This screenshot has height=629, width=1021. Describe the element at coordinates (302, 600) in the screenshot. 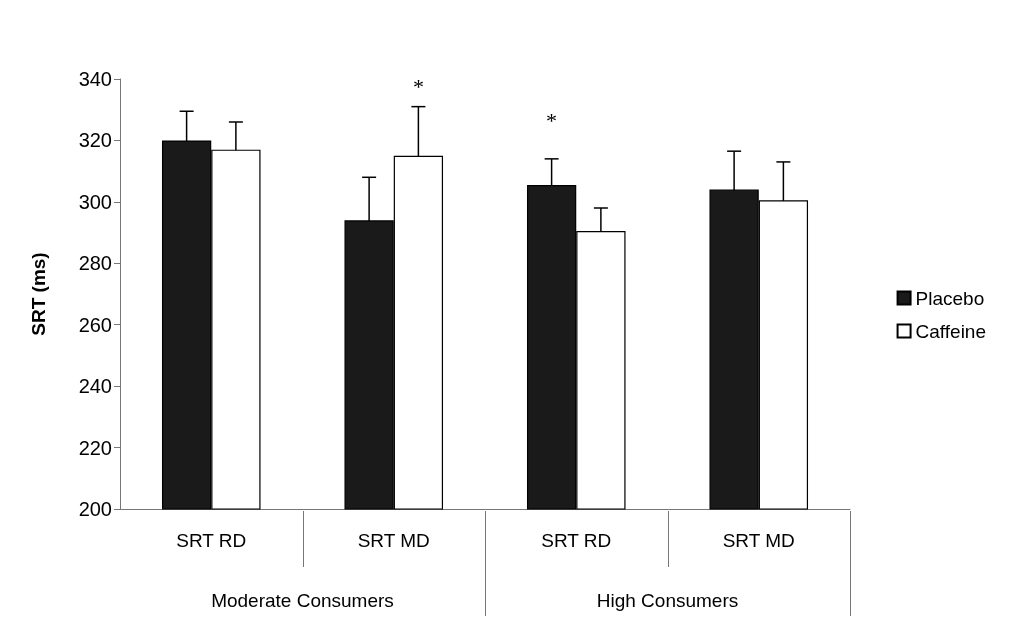

I see `text: Moderate Consumers` at that location.